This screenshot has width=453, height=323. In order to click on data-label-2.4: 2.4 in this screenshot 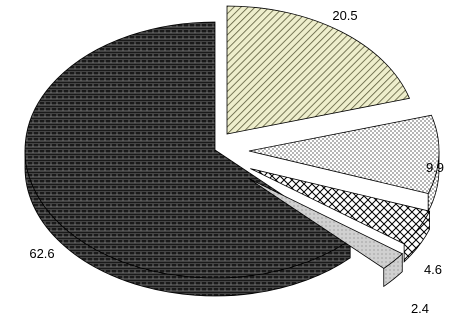, I will do `click(420, 308)`.